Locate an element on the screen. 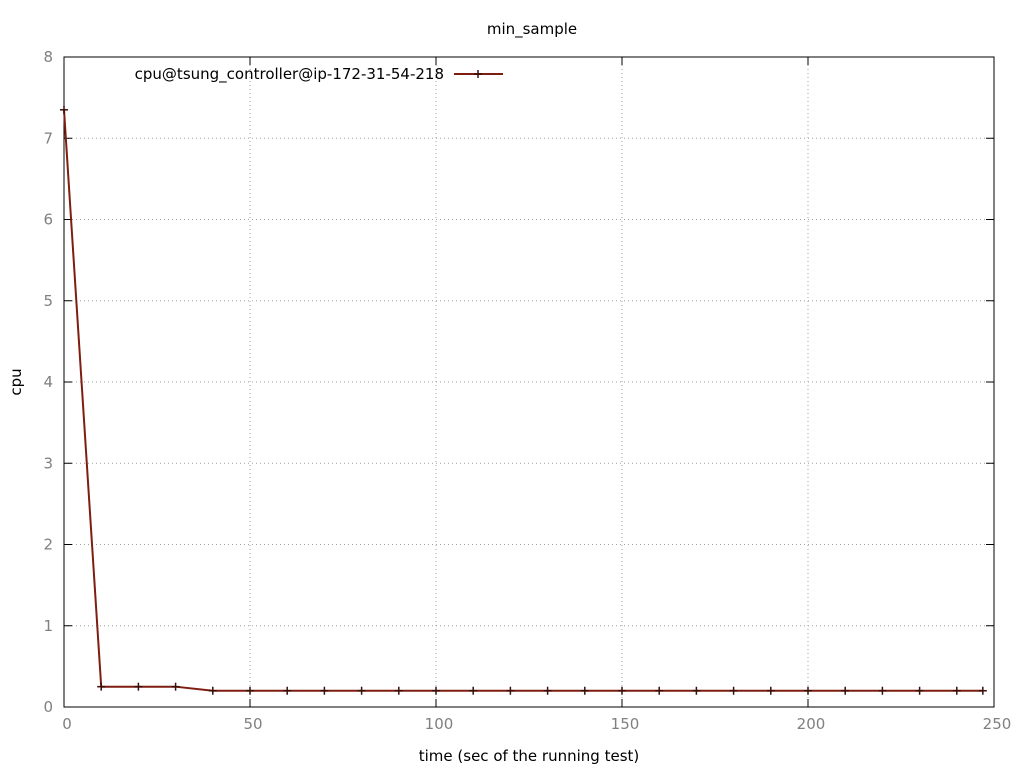  legend-label: cpu@tsung_controller@ip-172-31-54-218 is located at coordinates (289, 74).